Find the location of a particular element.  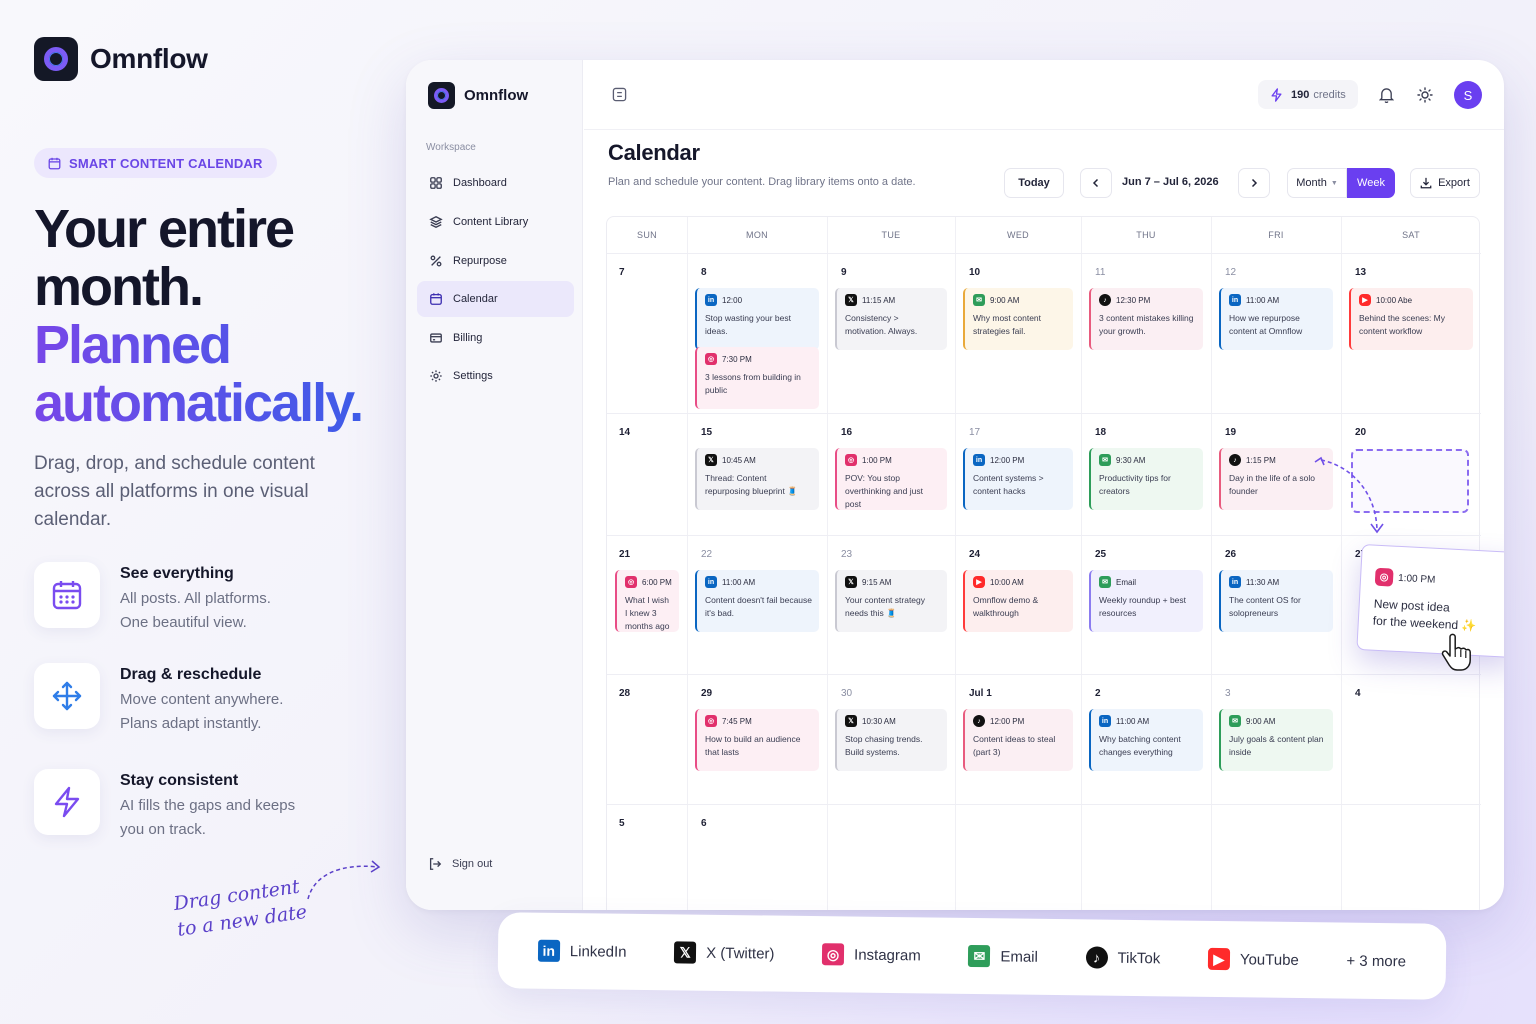

hand-cursor-icon is located at coordinates (1456, 652).